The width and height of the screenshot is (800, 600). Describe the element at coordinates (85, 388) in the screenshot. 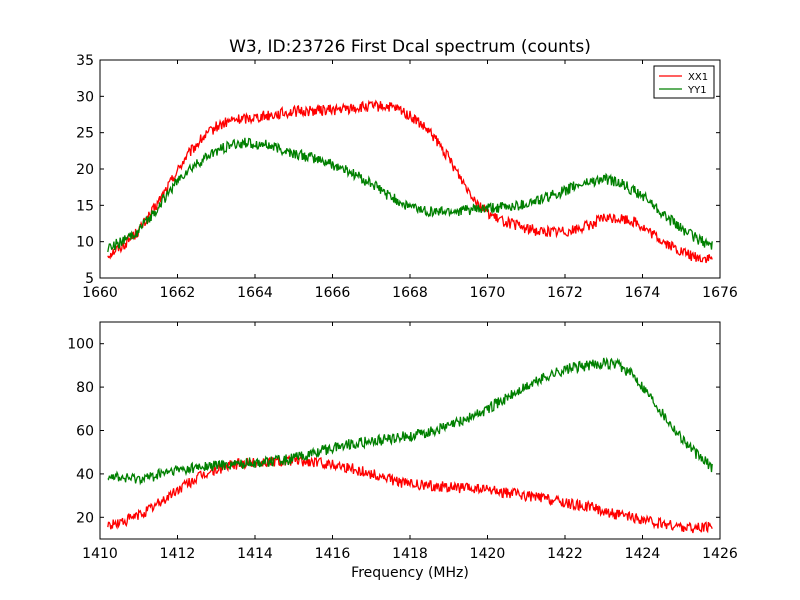

I see `y-tick-label: 80` at that location.